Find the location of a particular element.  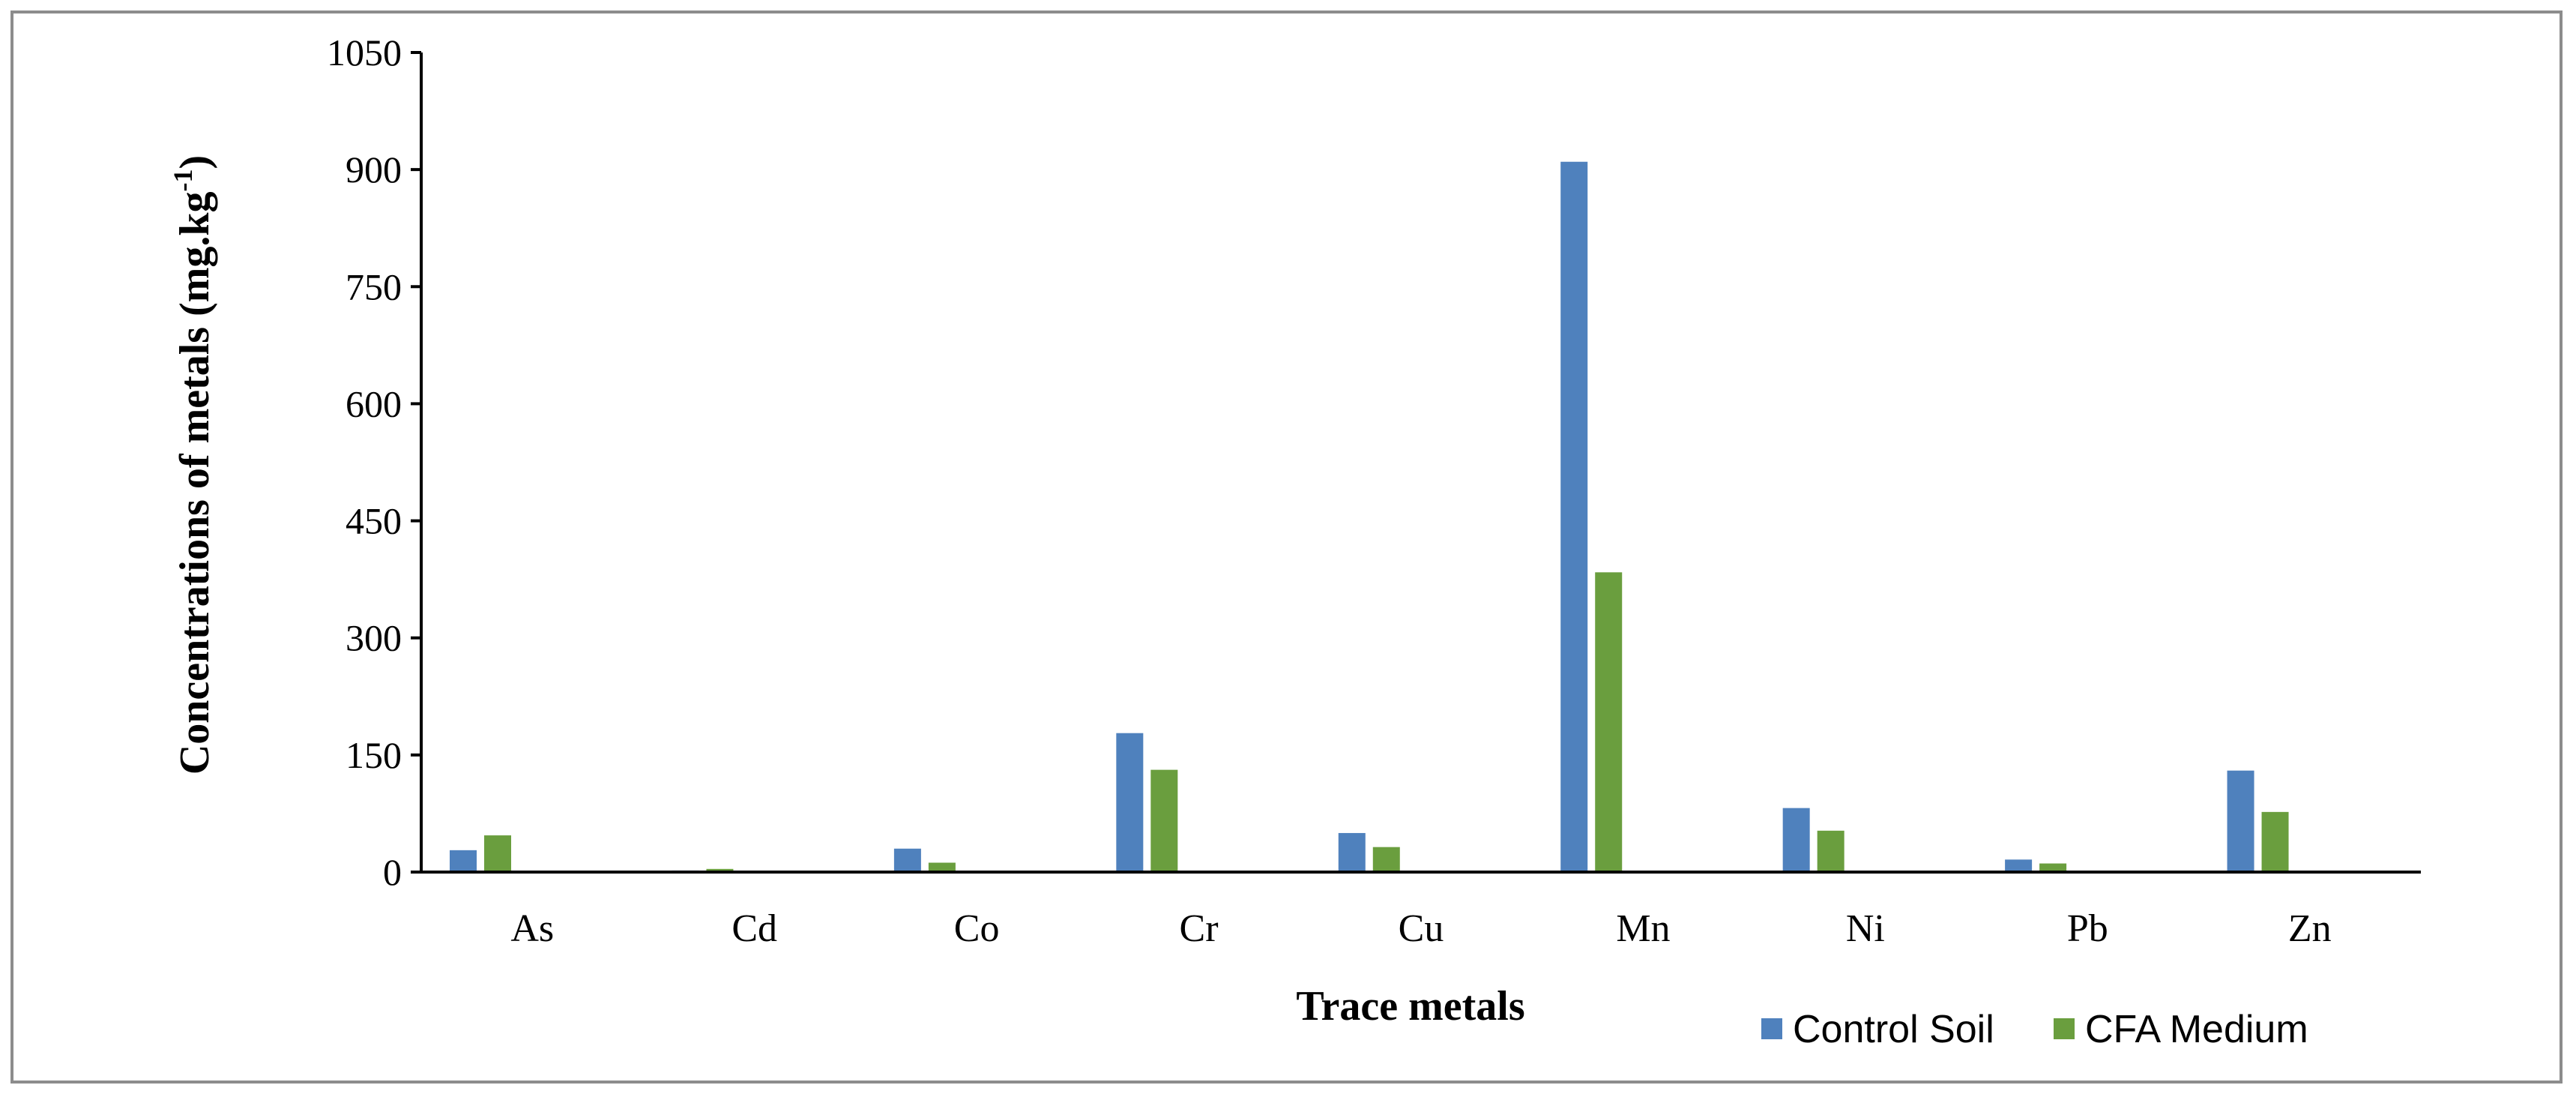

x-axis-title: Trace metals is located at coordinates (1410, 1006).